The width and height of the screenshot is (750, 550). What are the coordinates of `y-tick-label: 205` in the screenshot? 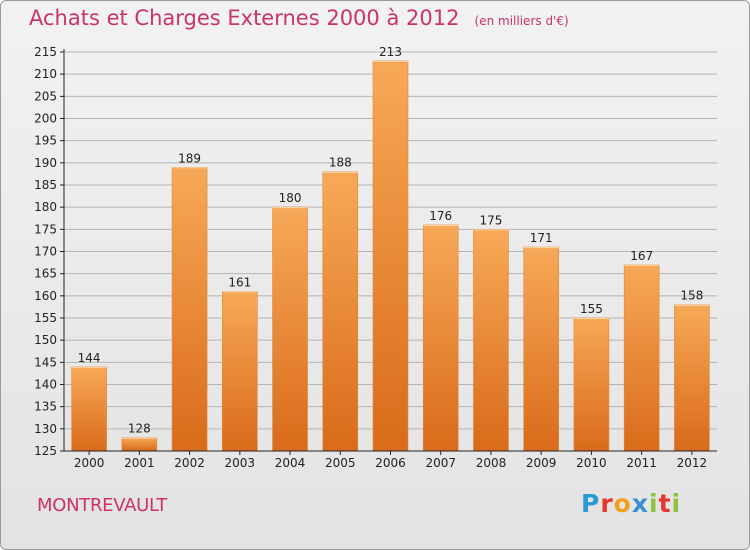 It's located at (45, 96).